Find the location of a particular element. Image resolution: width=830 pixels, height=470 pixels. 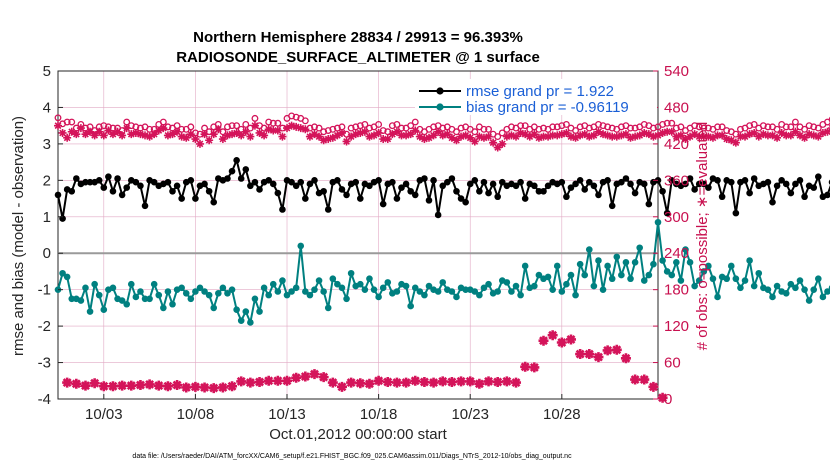

tick-label-left: 2 is located at coordinates (47, 180).